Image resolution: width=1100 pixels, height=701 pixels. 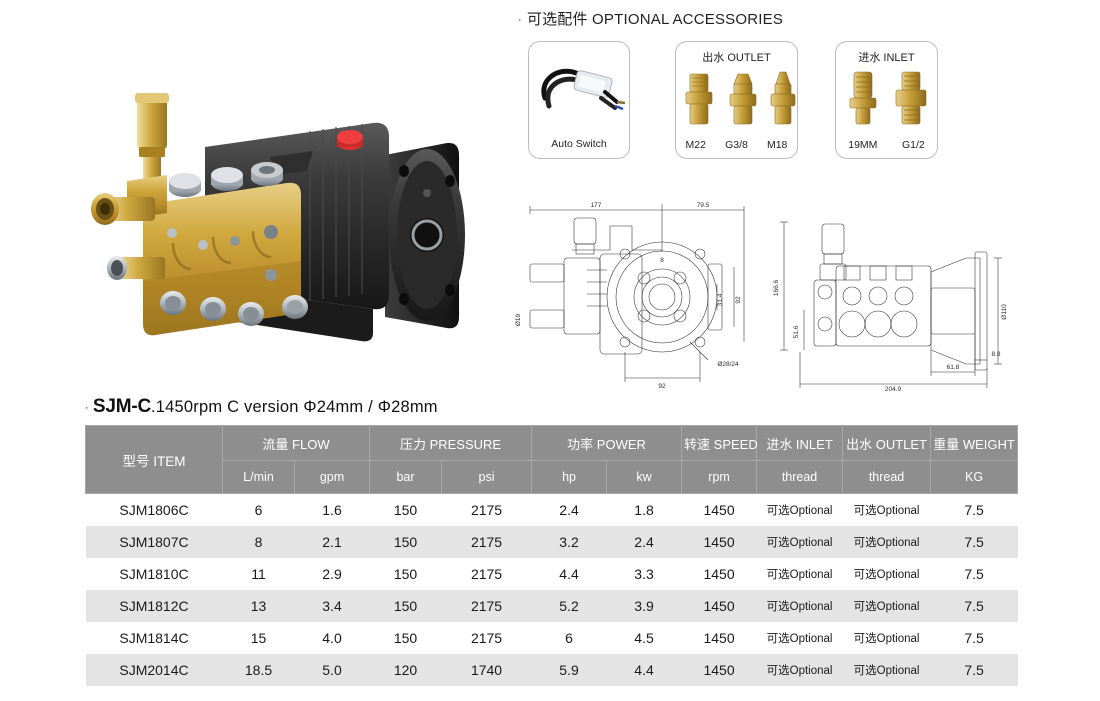 What do you see at coordinates (350, 140) in the screenshot?
I see `red-oil-cap` at bounding box center [350, 140].